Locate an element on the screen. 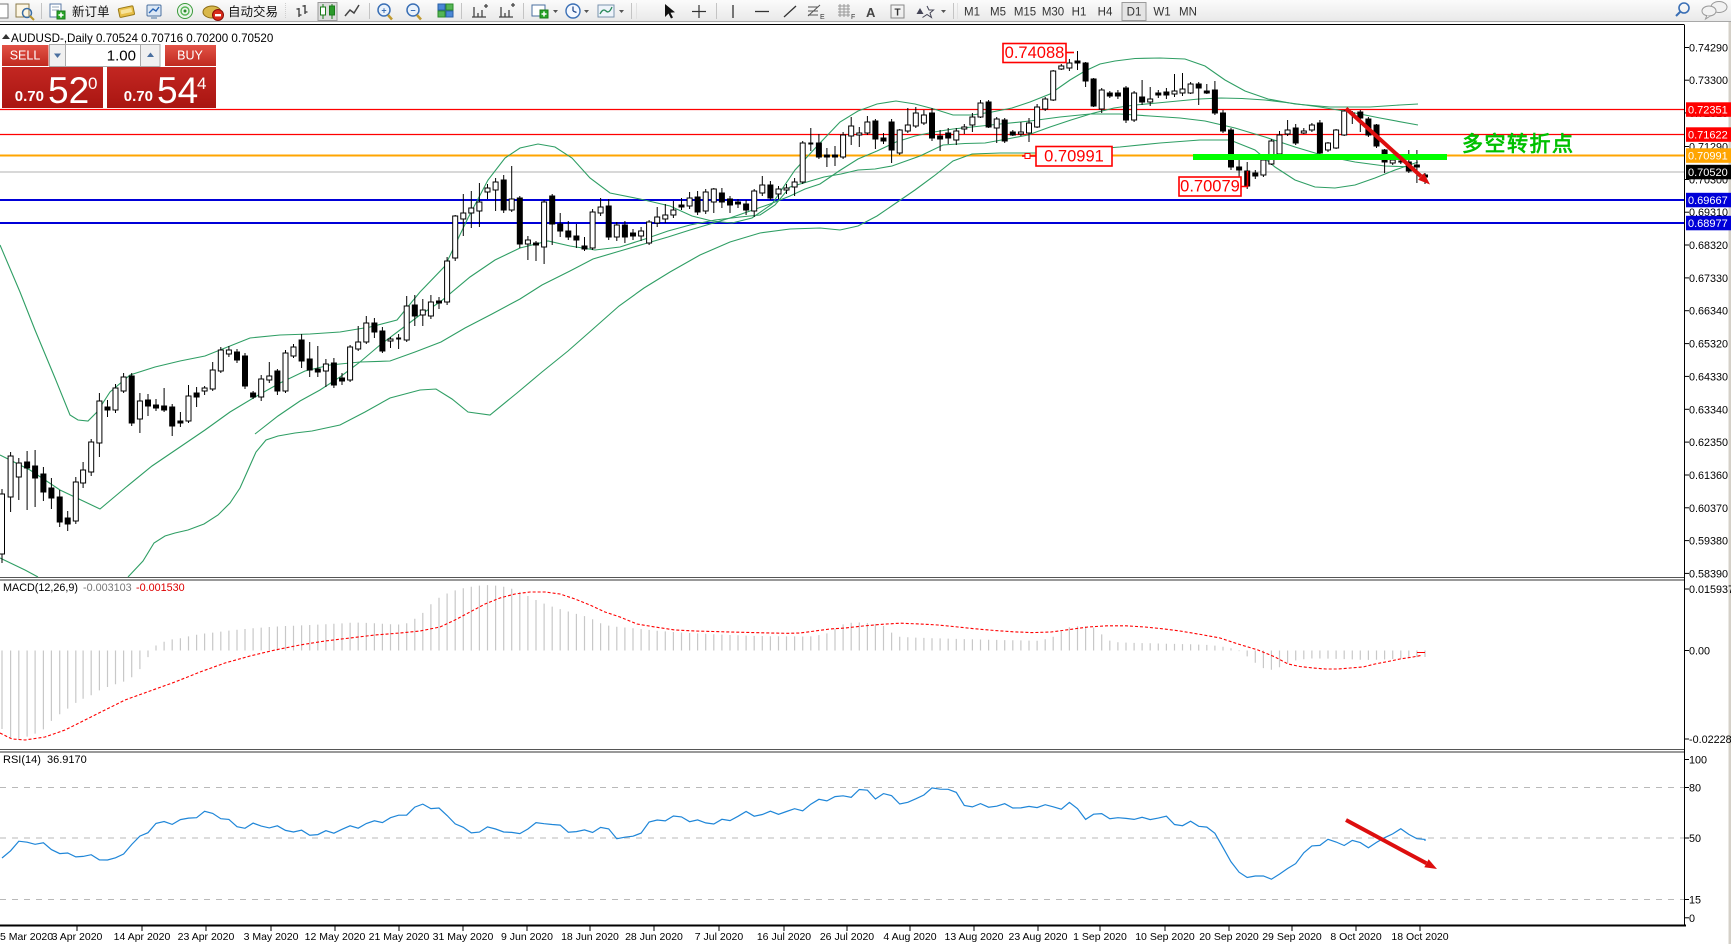  svg-text: 20 Sep 2020 is located at coordinates (1229, 937).